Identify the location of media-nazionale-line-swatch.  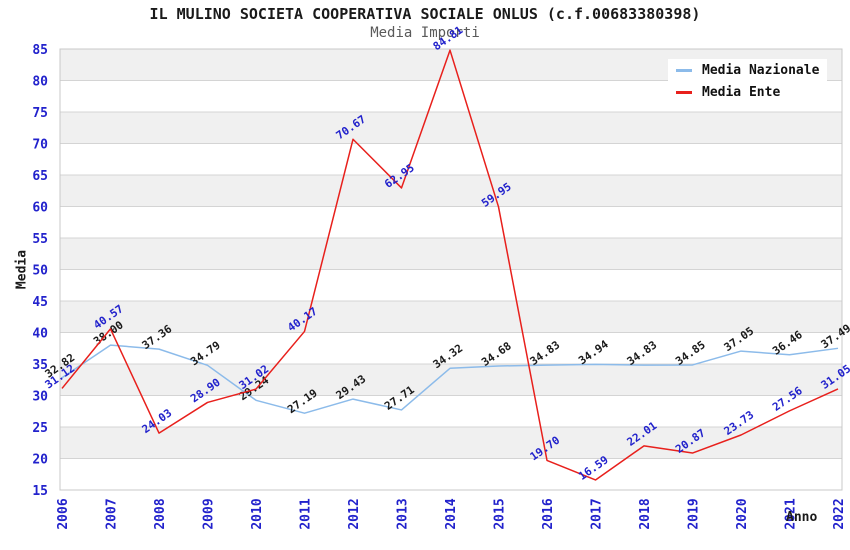
(684, 70).